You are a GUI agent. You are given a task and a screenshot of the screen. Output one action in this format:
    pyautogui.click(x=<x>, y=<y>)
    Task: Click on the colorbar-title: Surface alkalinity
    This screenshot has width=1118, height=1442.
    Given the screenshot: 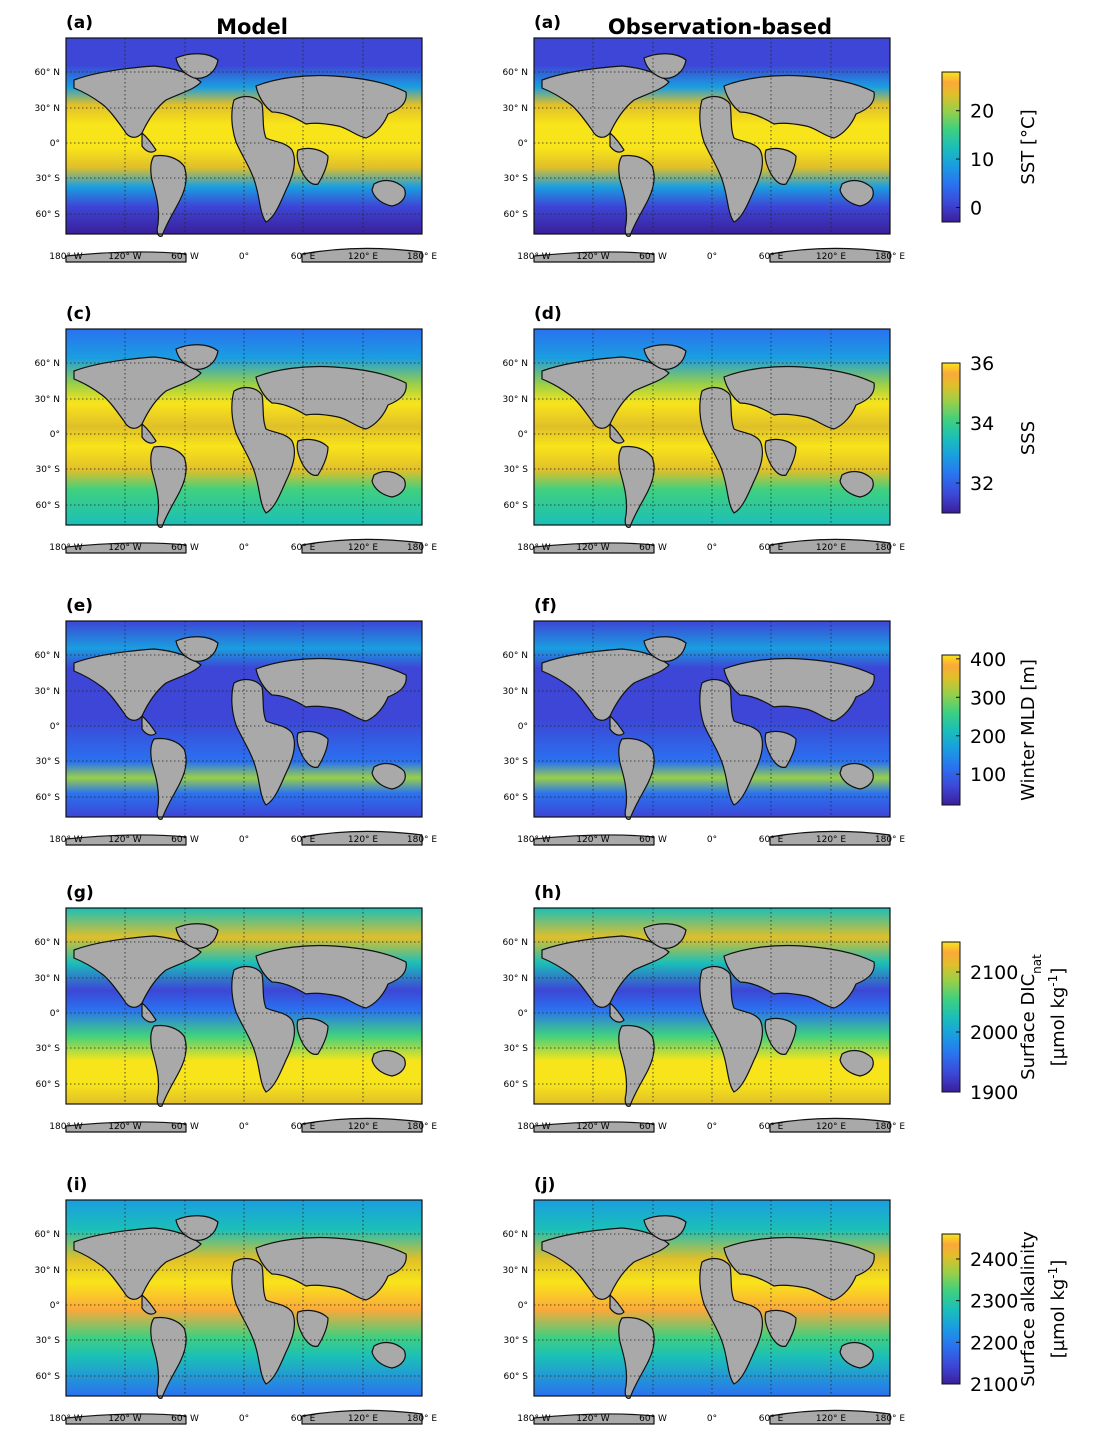 What is the action you would take?
    pyautogui.click(x=1028, y=1309)
    